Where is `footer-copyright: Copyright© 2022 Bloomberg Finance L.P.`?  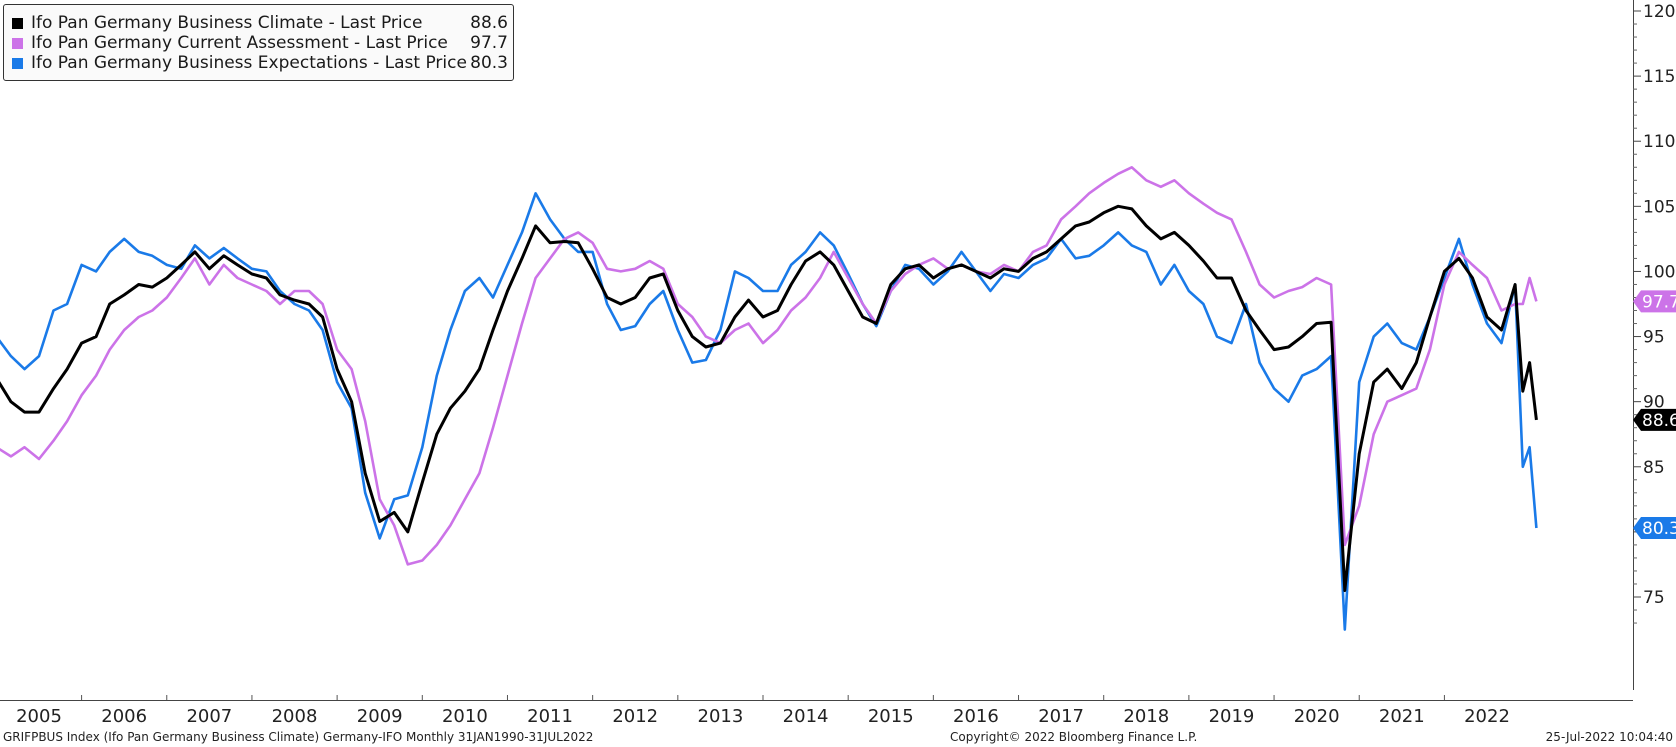
footer-copyright: Copyright© 2022 Bloomberg Finance L.P. is located at coordinates (1074, 737).